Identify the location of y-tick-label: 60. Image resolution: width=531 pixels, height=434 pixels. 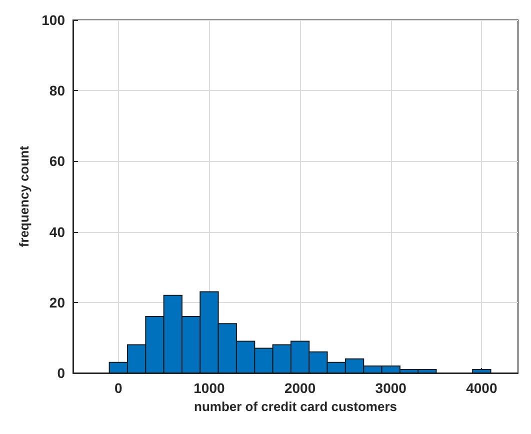
(57, 161).